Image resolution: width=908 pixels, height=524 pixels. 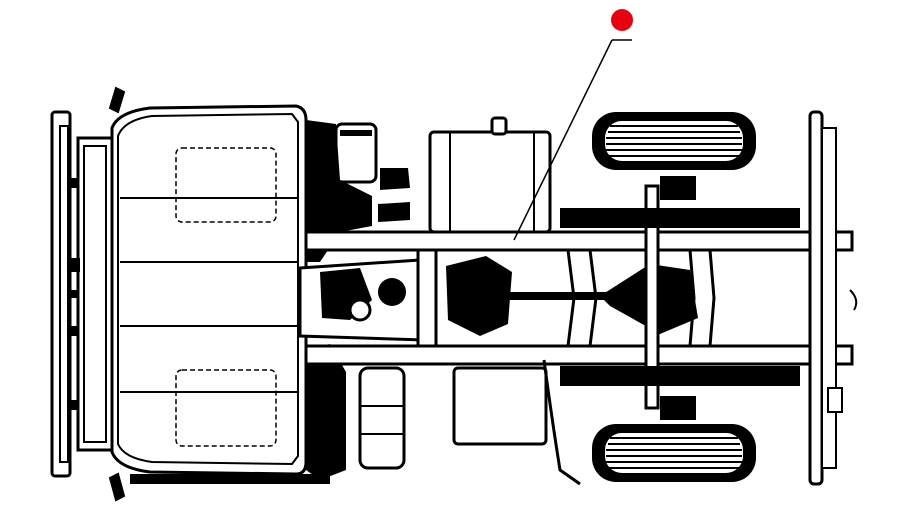 What do you see at coordinates (490, 175) in the screenshot?
I see `fuel-tank` at bounding box center [490, 175].